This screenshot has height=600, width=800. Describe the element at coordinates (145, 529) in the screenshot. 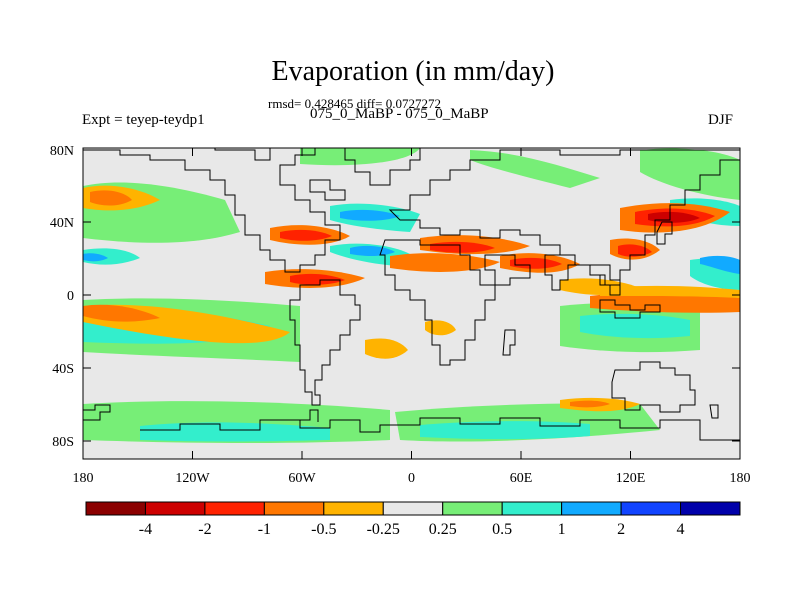

I see `colorbar-label: -4` at that location.